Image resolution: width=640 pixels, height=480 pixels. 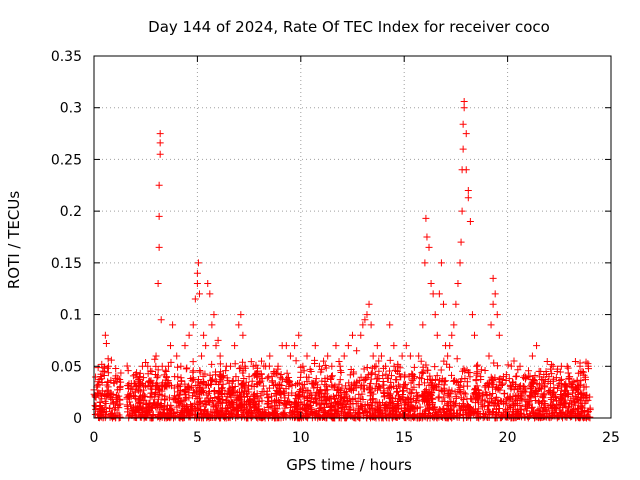 What do you see at coordinates (77, 419) in the screenshot?
I see `y-tick-label: 0` at bounding box center [77, 419].